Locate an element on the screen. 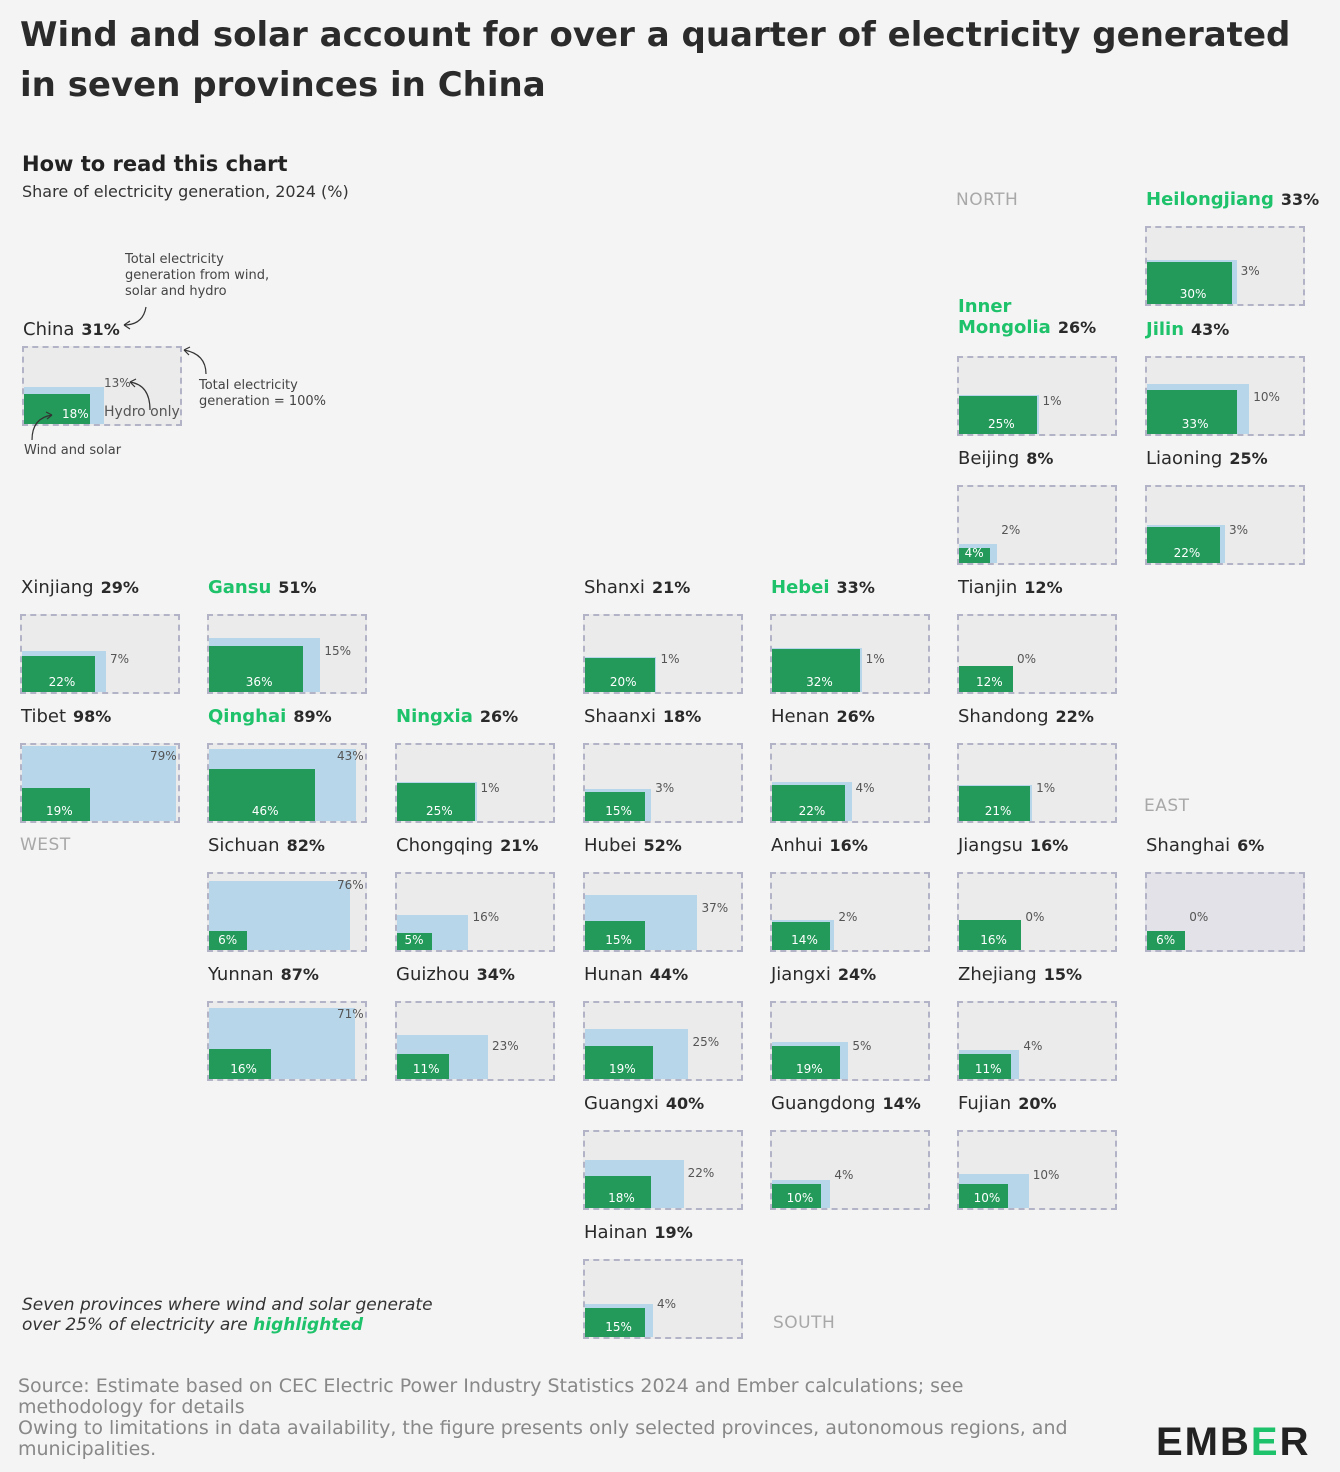 This screenshot has height=1472, width=1340. province-name: Hainan 19% is located at coordinates (638, 1233).